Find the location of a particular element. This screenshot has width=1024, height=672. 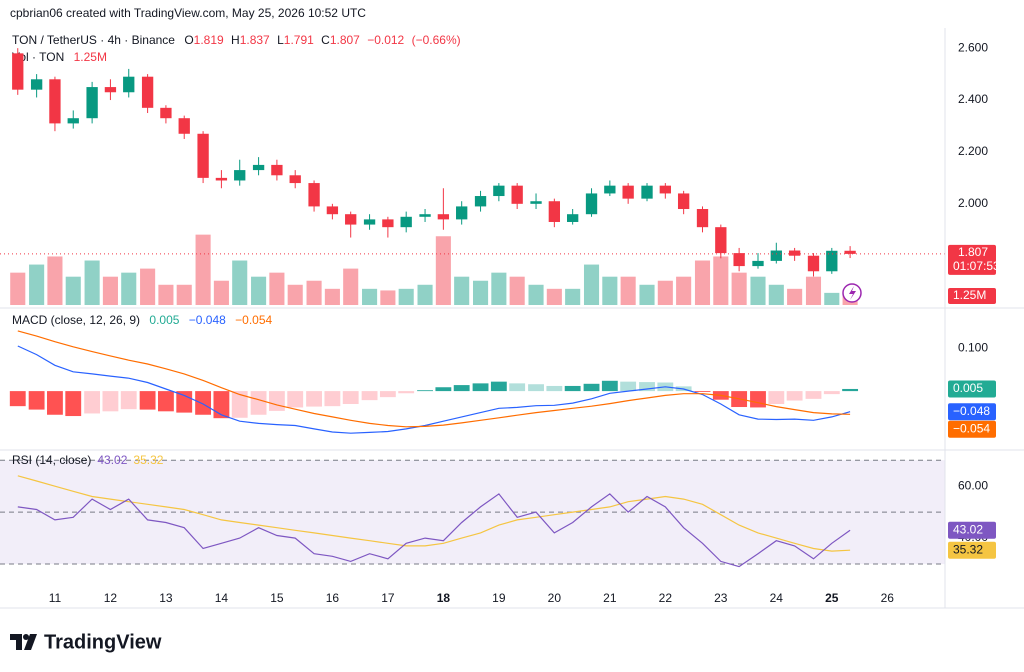

x-tick-label: 17 is located at coordinates (388, 598).